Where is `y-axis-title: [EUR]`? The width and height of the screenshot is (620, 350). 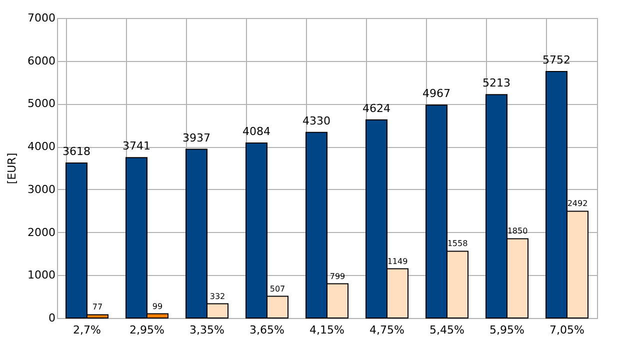 y-axis-title: [EUR] is located at coordinates (12, 168).